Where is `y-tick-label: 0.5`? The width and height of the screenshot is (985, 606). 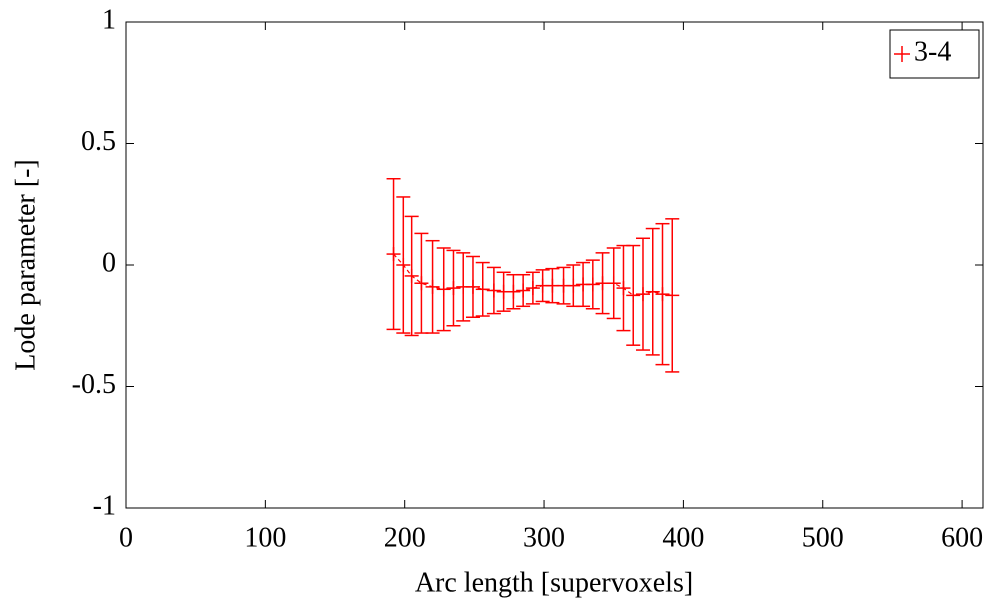
y-tick-label: 0.5 is located at coordinates (98, 141).